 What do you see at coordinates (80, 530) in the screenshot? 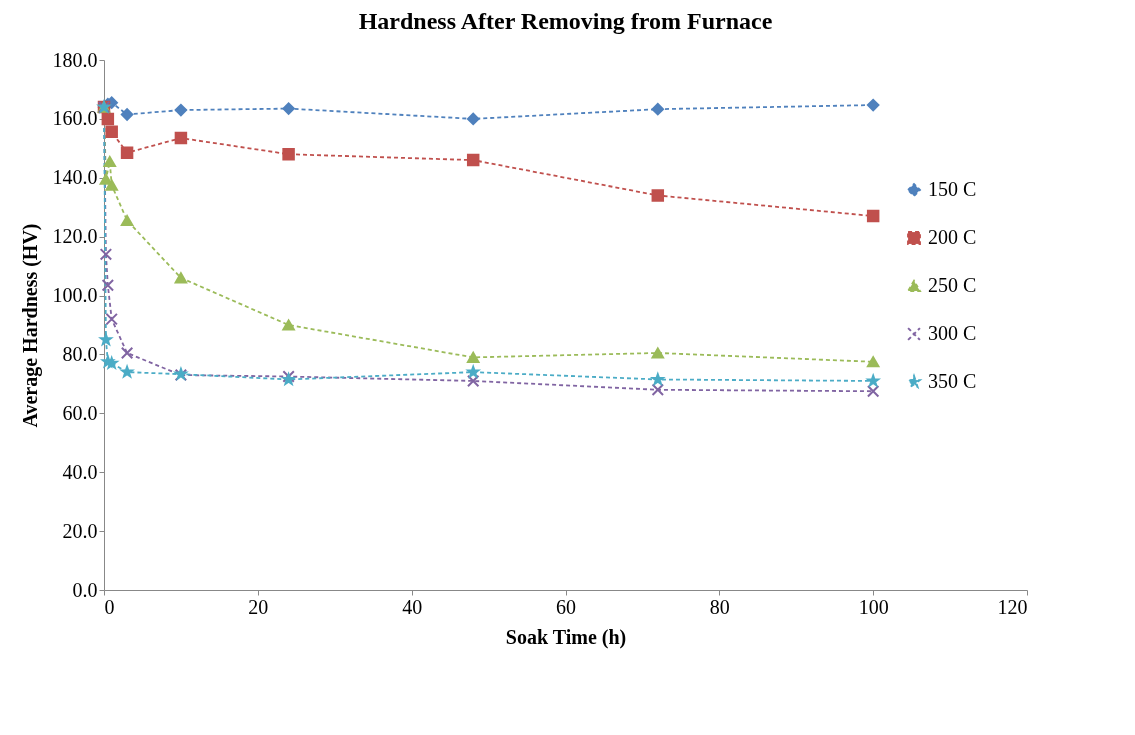
I see `y-tick-label: 20.0` at bounding box center [80, 530].